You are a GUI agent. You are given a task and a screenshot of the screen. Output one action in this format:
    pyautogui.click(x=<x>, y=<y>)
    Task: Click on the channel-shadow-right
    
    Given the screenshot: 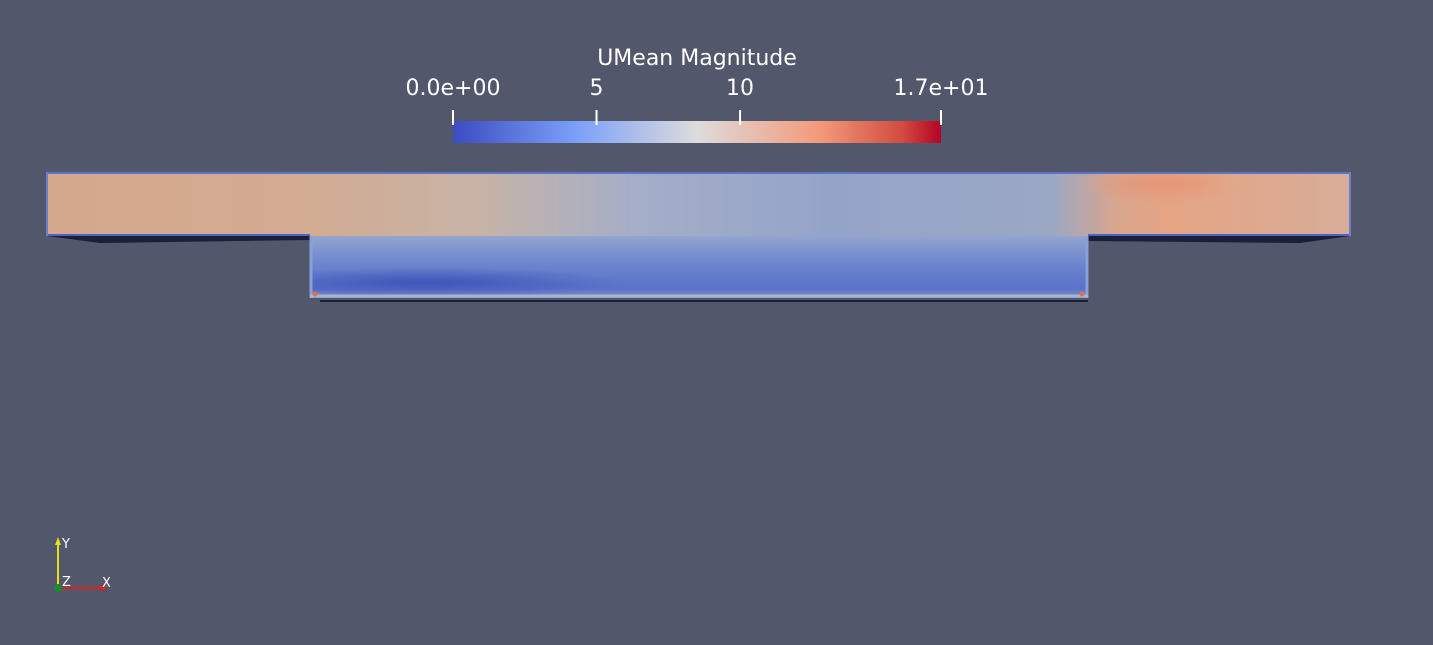 What is the action you would take?
    pyautogui.click(x=1219, y=239)
    